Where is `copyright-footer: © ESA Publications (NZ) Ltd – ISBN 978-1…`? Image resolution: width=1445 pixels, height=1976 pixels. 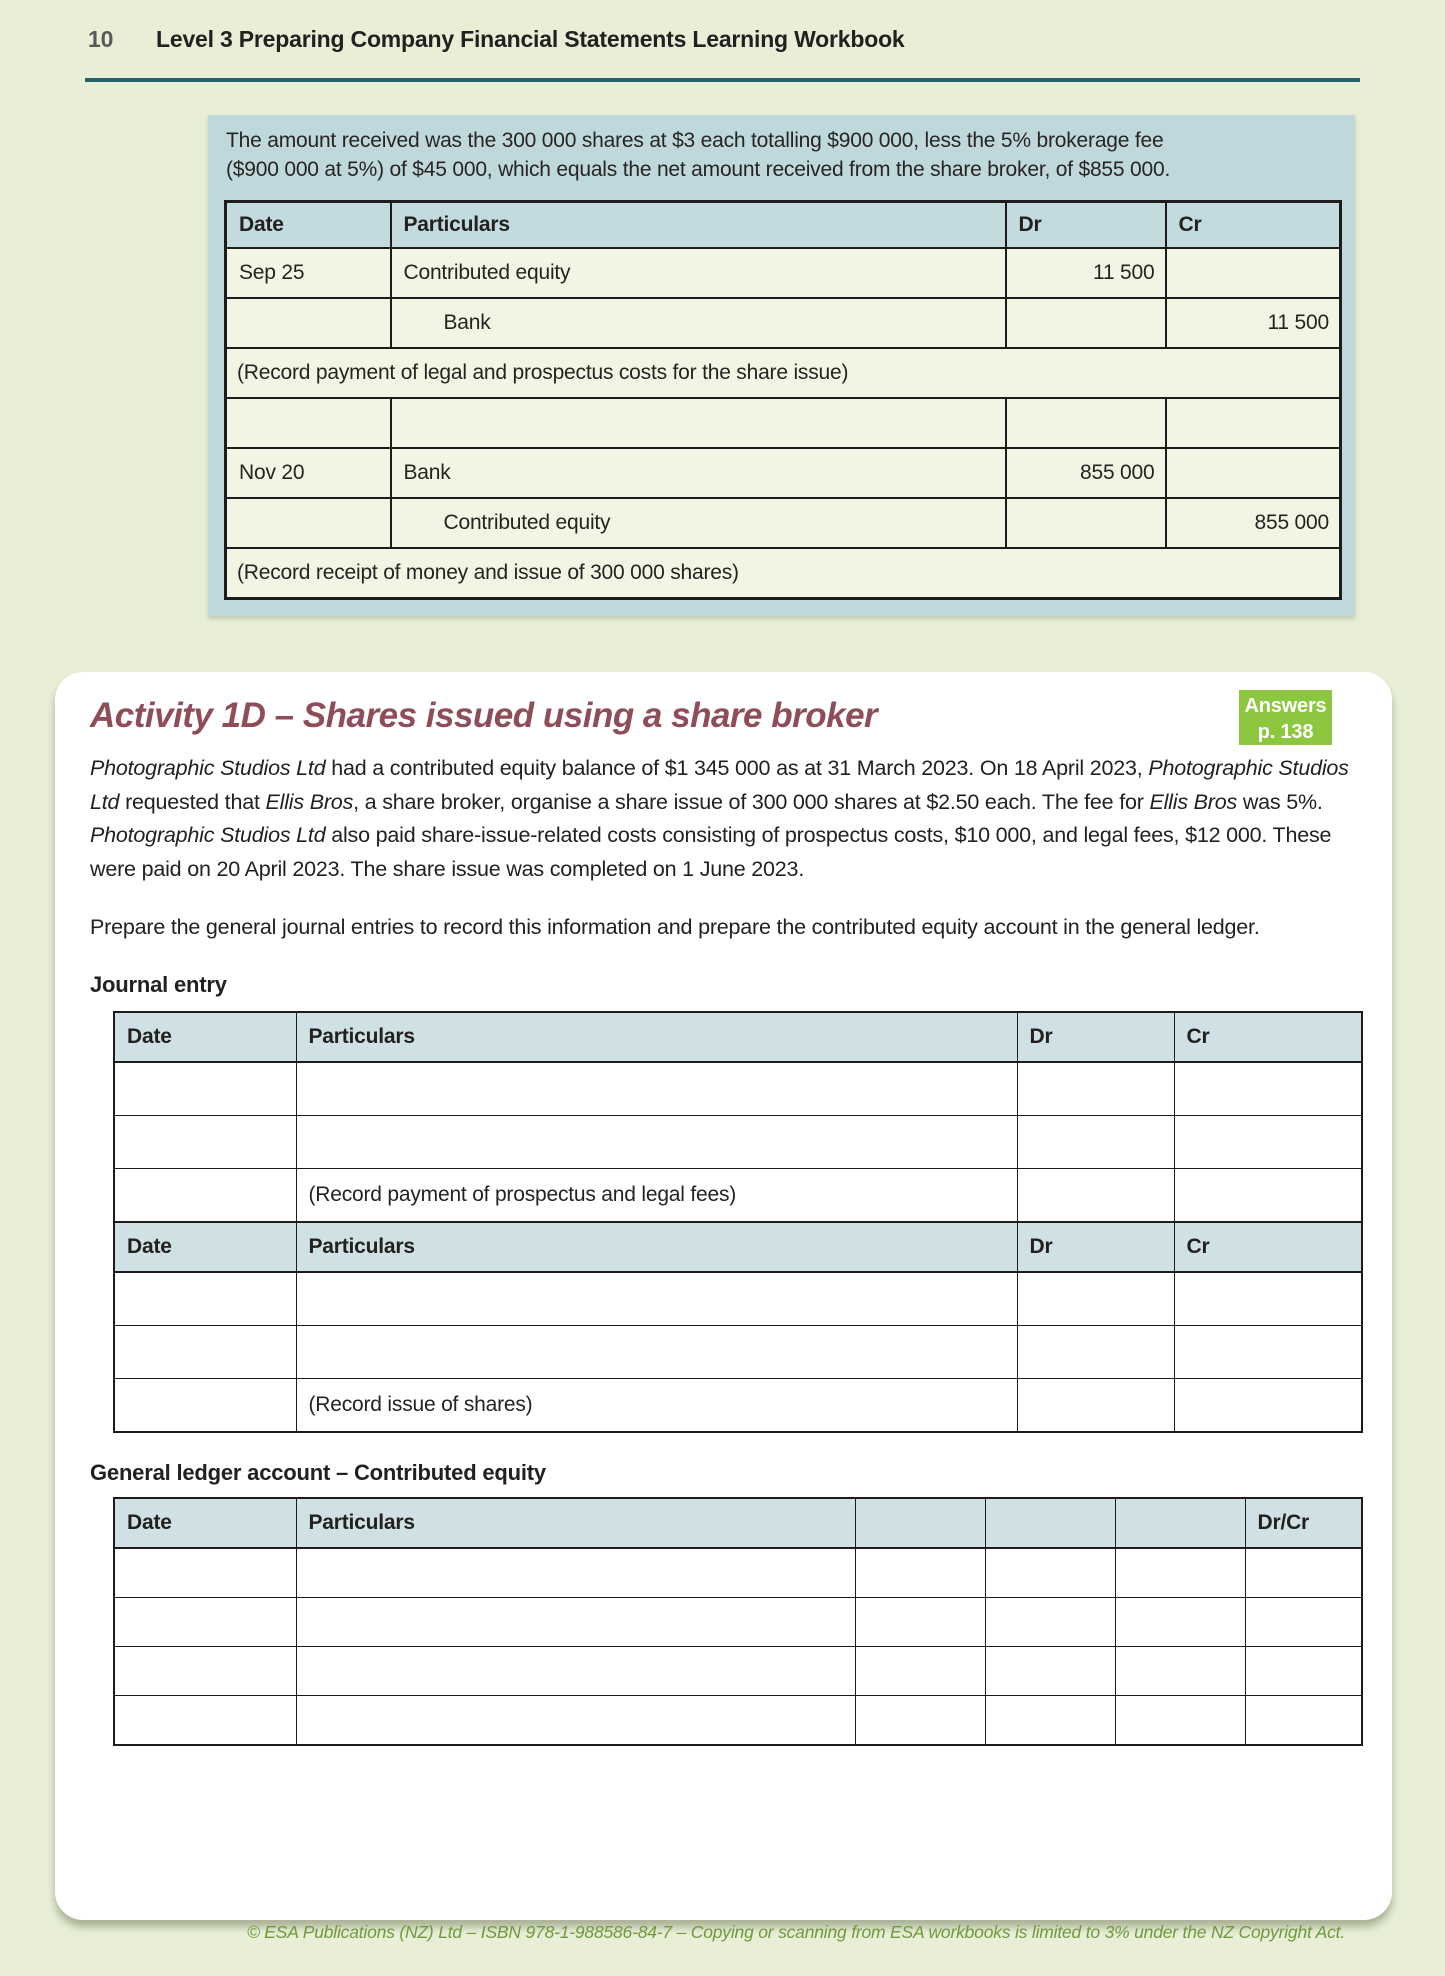 copyright-footer: © ESA Publications (NZ) Ltd – ISBN 978-1… is located at coordinates (795, 1932).